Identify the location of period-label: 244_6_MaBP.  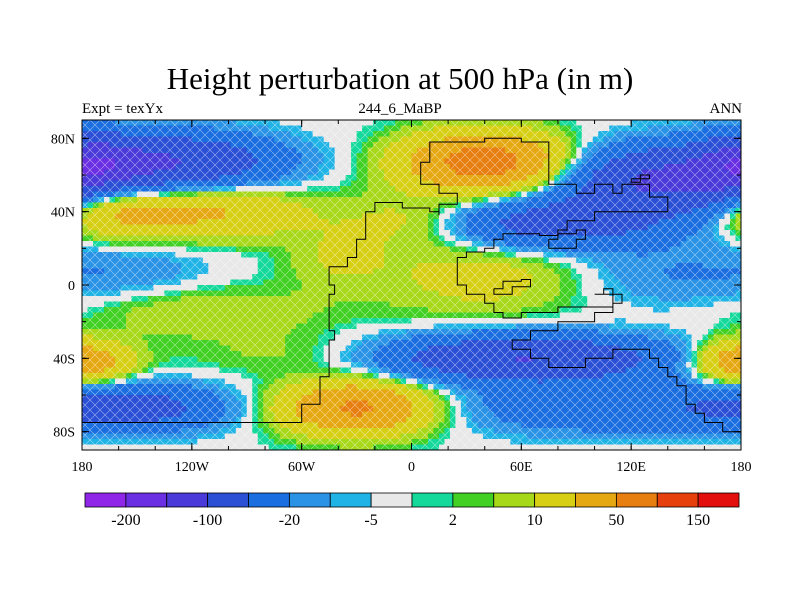
(400, 109).